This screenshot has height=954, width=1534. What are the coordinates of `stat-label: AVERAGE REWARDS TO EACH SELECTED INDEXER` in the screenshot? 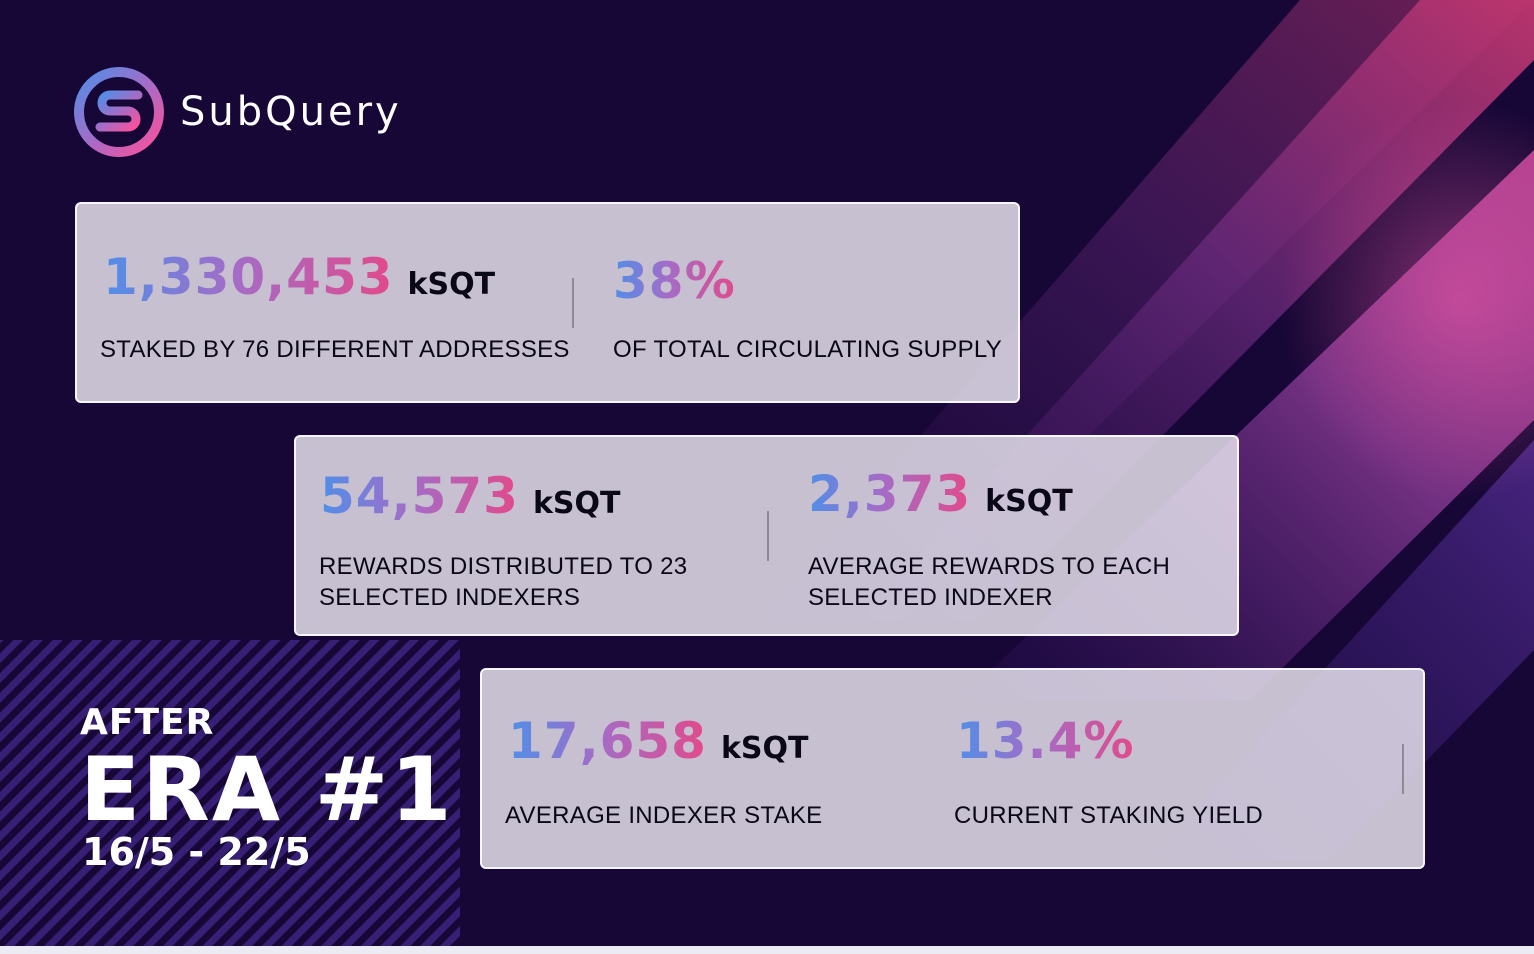 It's located at (989, 582).